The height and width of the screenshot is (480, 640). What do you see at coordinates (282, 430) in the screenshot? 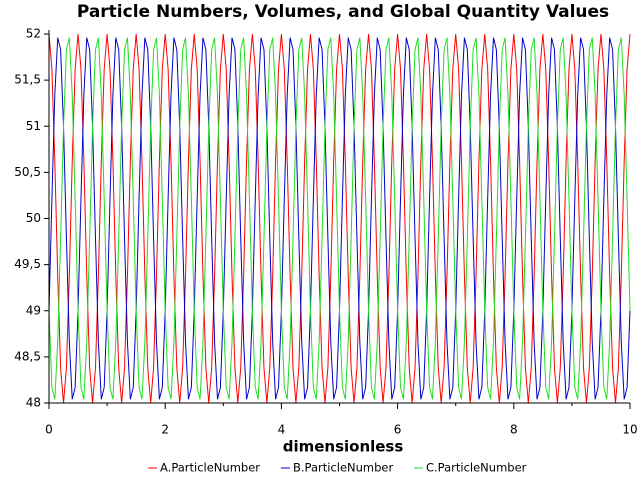
I see `x-tick-label: 4` at bounding box center [282, 430].